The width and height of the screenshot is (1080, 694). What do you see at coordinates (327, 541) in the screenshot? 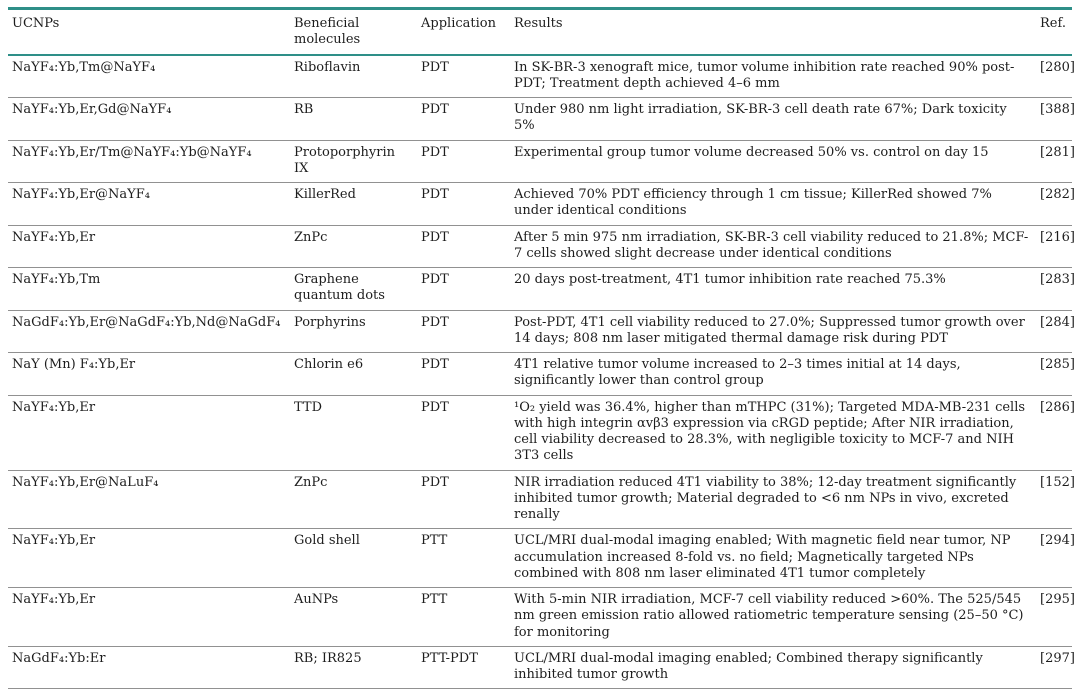
I see `cell-beneficial-molecule: Gold shell` at bounding box center [327, 541].